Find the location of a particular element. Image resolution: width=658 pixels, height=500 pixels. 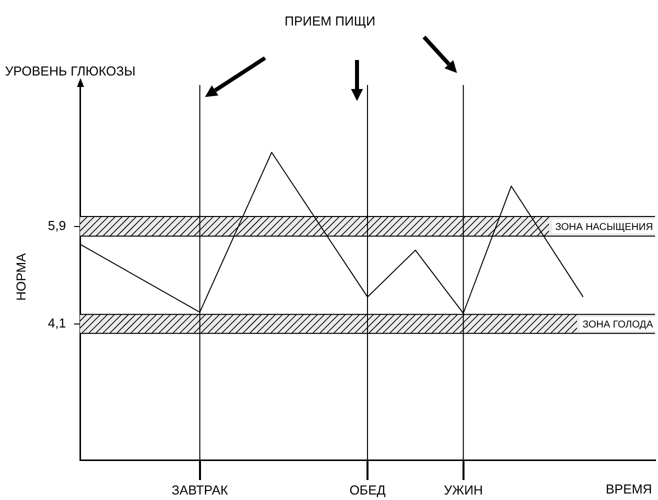

band-label: ЗОНА ГОЛОДА is located at coordinates (618, 325).